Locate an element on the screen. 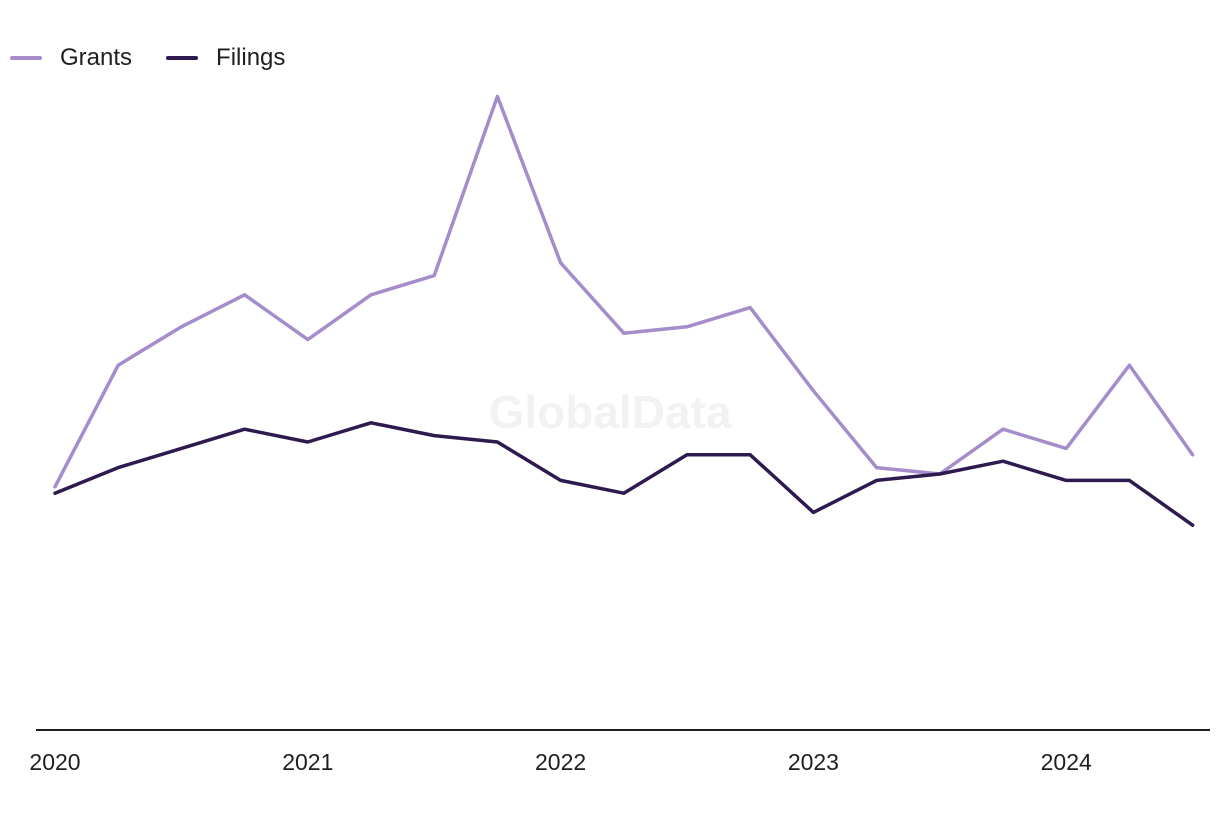 This screenshot has width=1220, height=820. x-axis-ticks: 2020 2021 2022 2023 2024 is located at coordinates (560, 762).